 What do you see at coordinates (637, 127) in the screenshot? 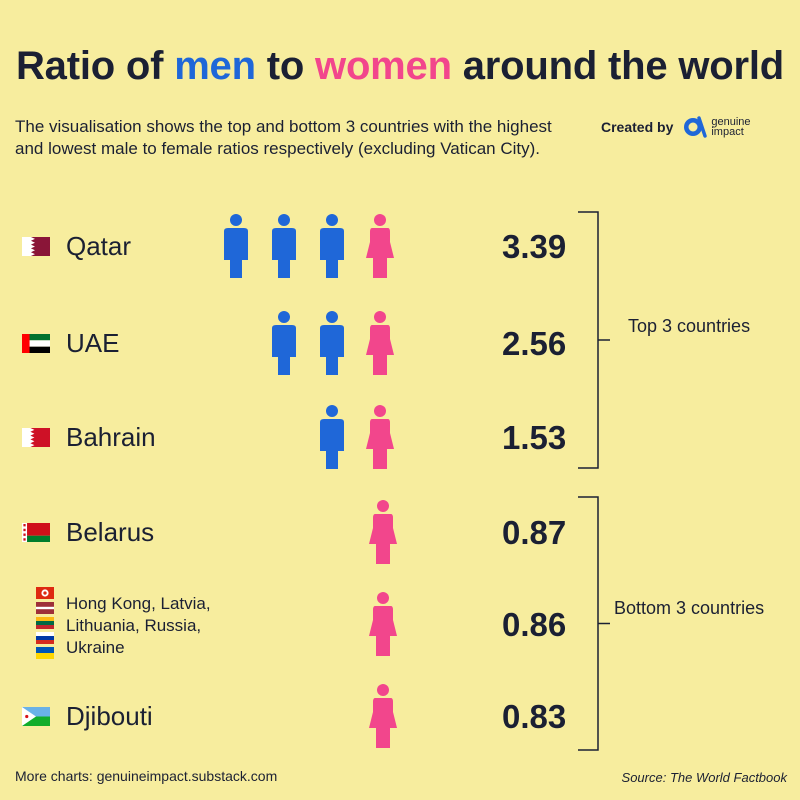
I see `credit-label: Created by` at bounding box center [637, 127].